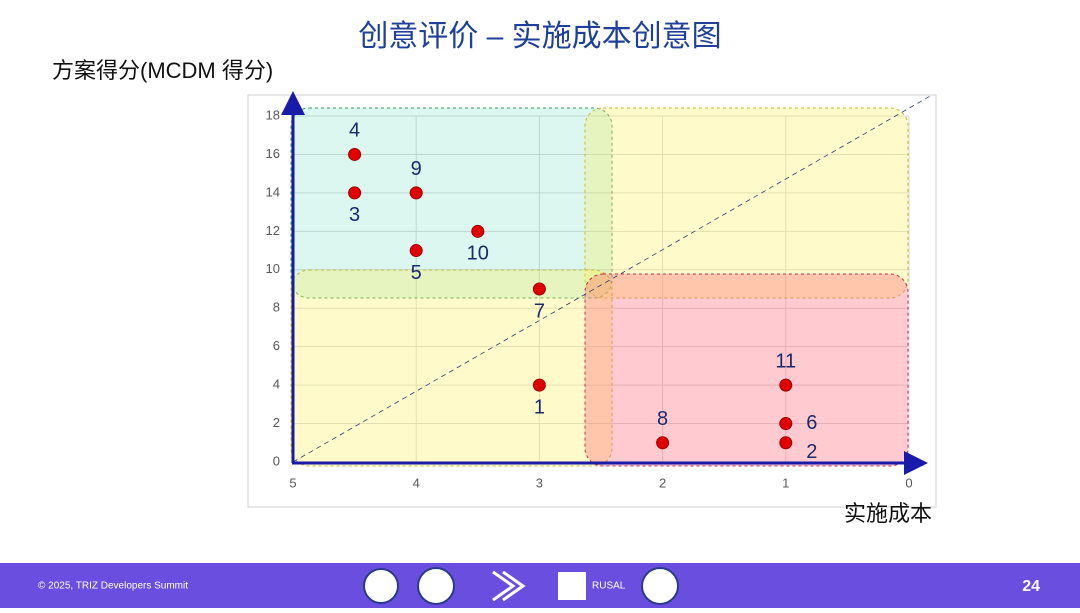  What do you see at coordinates (273, 230) in the screenshot?
I see `y-tick-label: 12` at bounding box center [273, 230].